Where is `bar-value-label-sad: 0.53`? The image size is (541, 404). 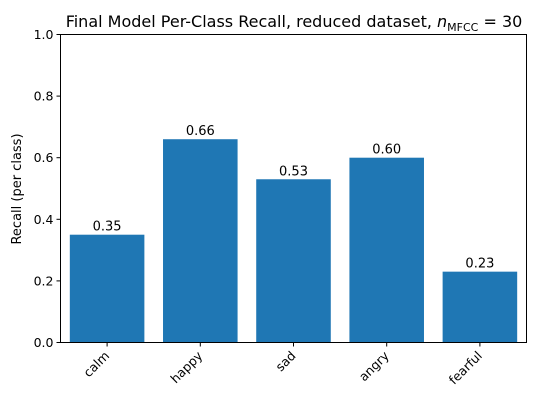
bar-value-label-sad: 0.53 is located at coordinates (293, 171).